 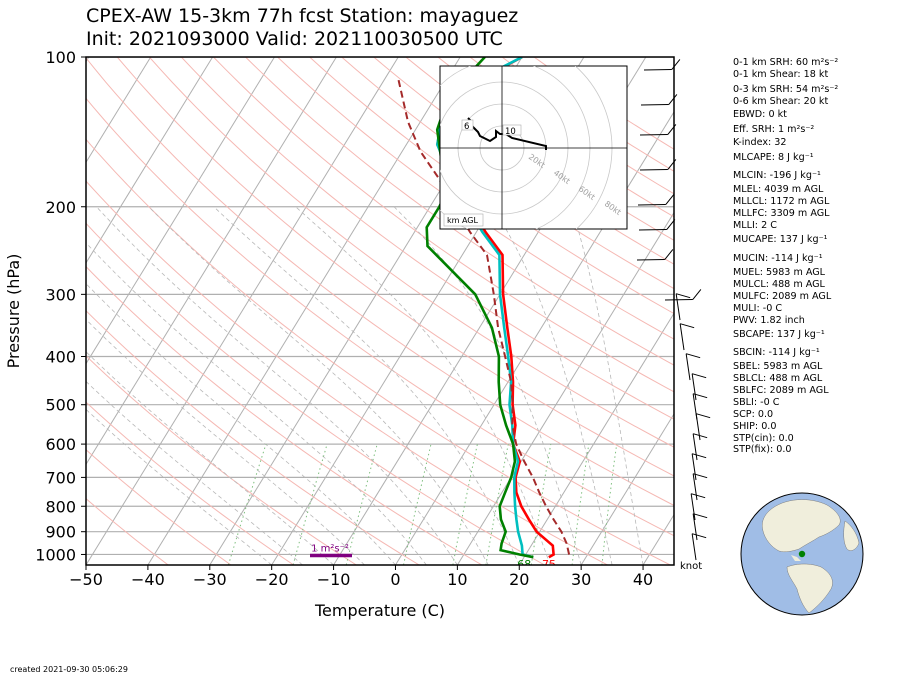 What do you see at coordinates (774, 129) in the screenshot?
I see `index-line: Eff. SRH: 1 m²s⁻²` at bounding box center [774, 129].